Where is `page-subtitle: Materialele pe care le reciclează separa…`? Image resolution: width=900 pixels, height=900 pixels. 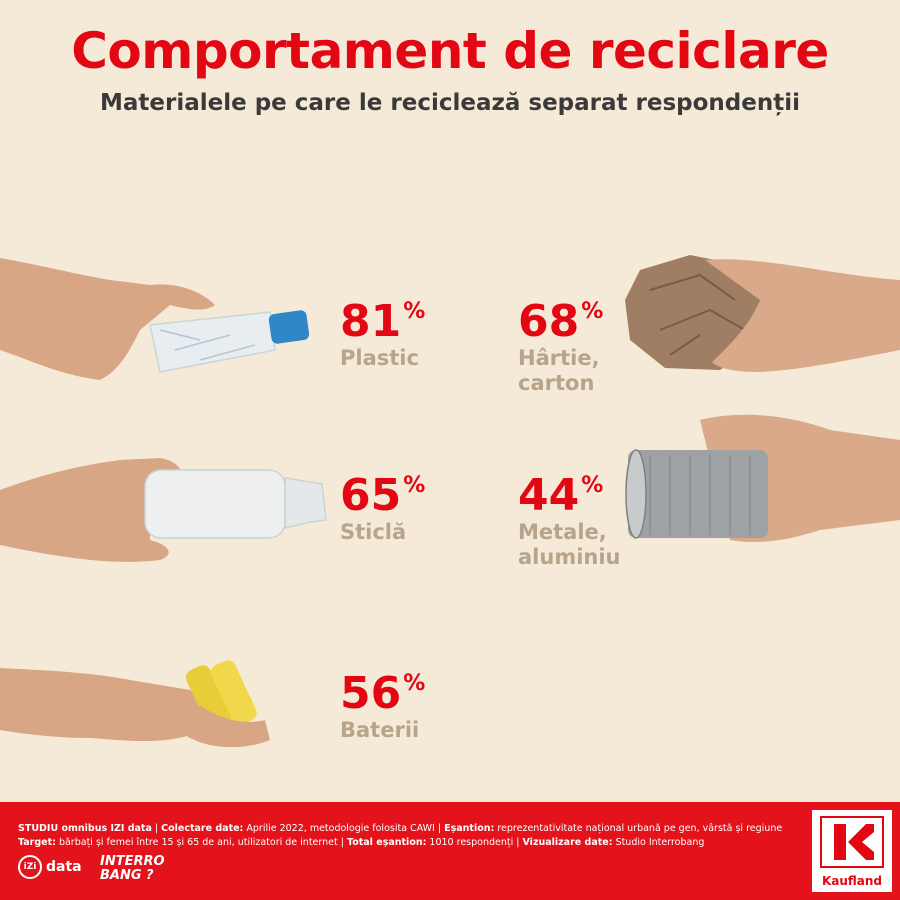
page-subtitle: Materialele pe care le reciclează separa… is located at coordinates (449, 103).